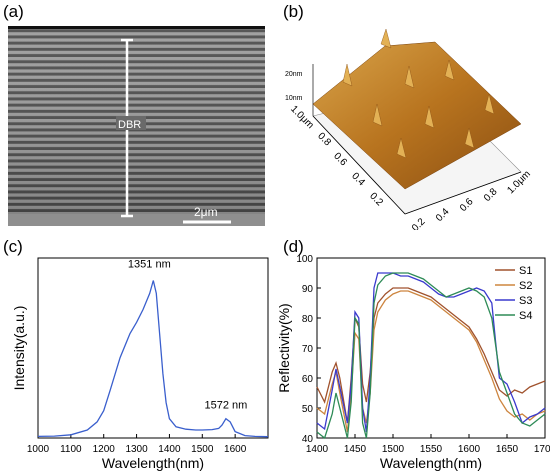  I want to click on afm-left-tick-3: 0.4, so click(358, 180).